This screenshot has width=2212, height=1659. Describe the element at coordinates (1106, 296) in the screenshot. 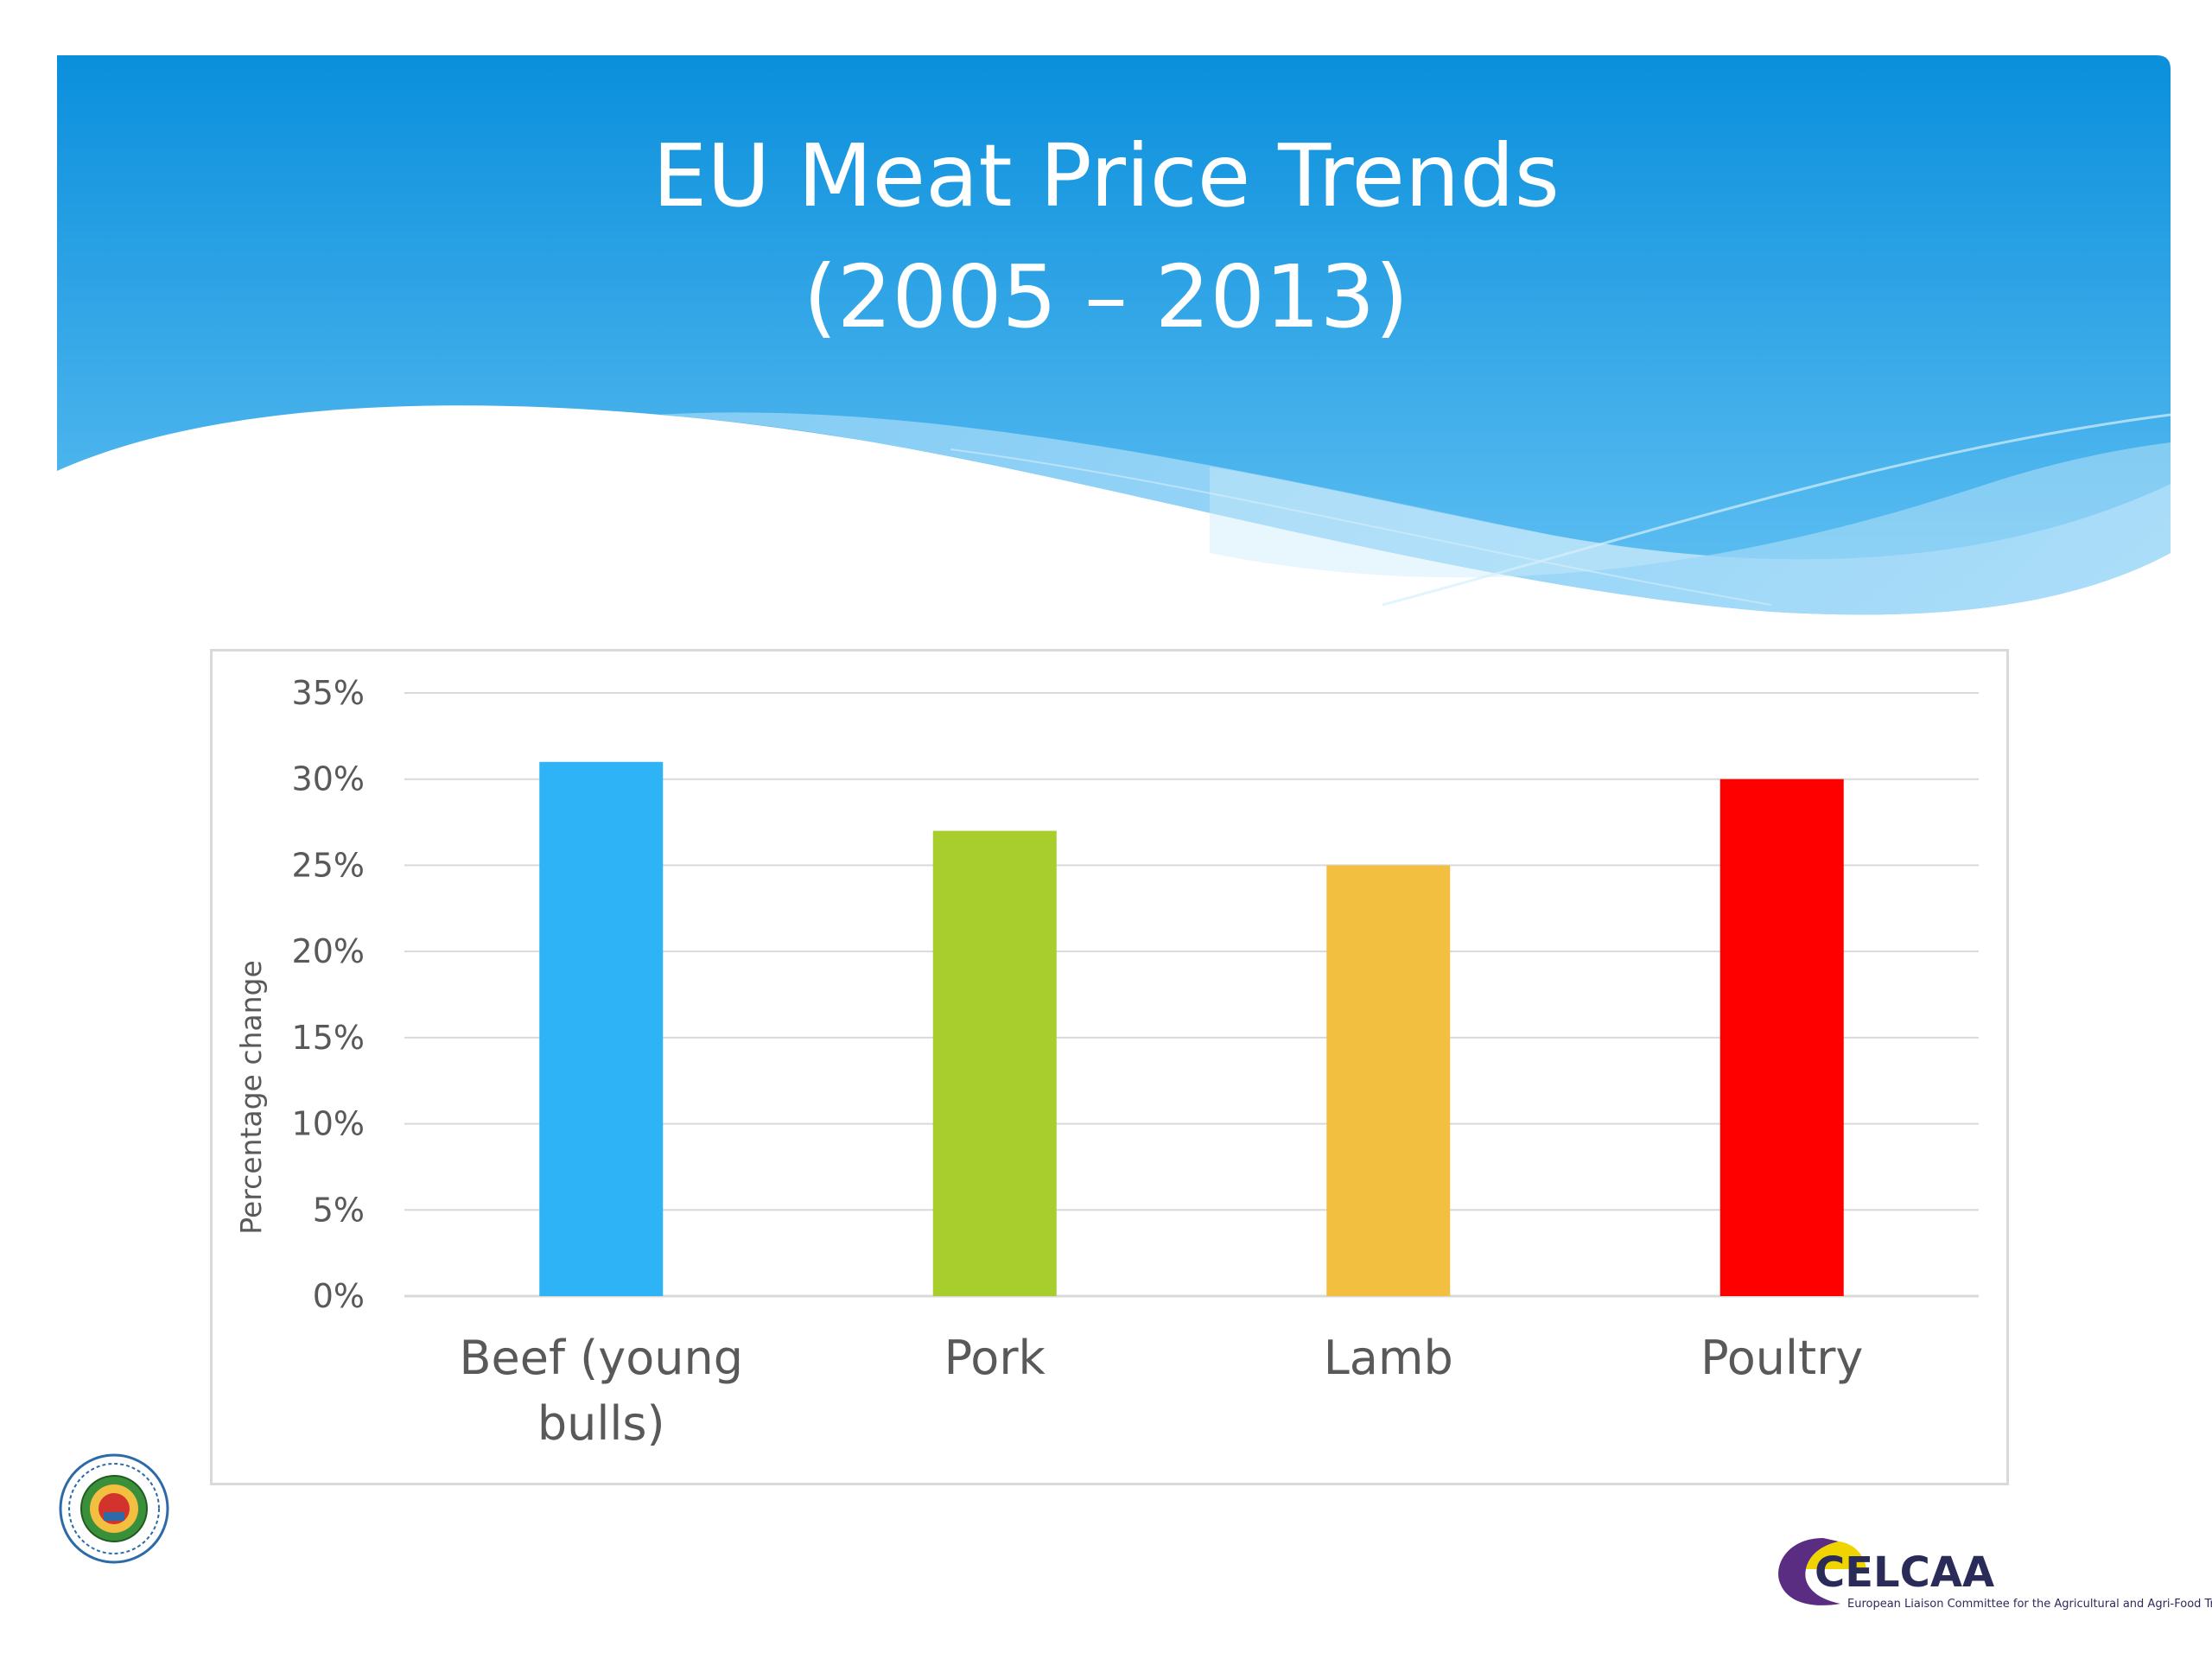

I see `slide-title-line-2: (2005 – 2013)` at that location.